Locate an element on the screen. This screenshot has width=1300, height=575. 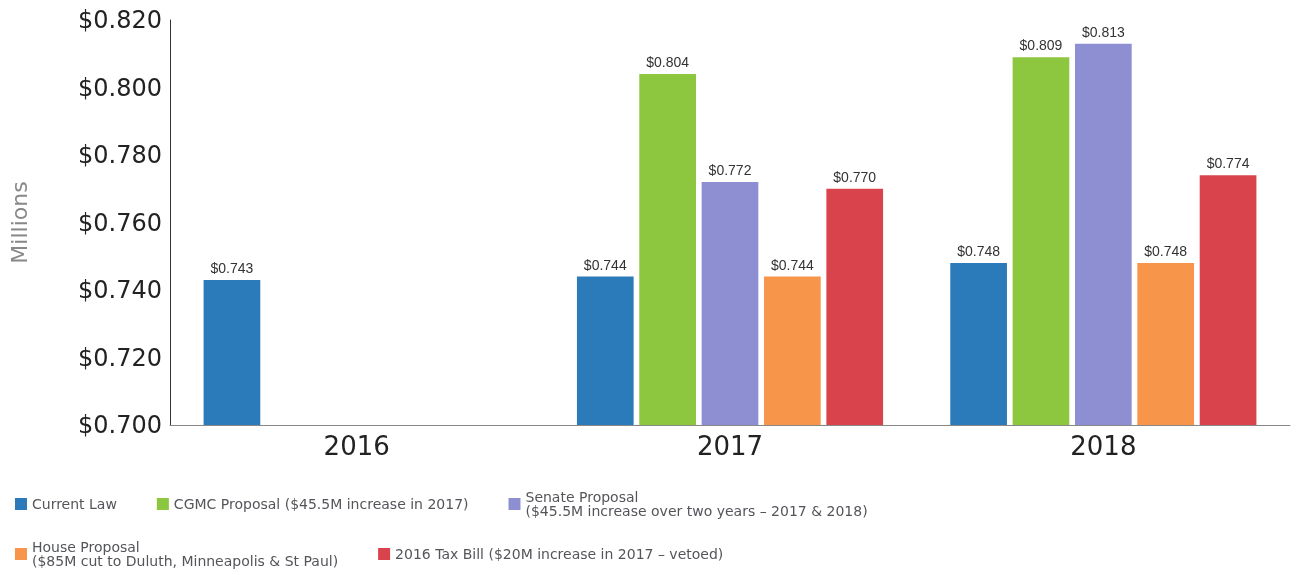
data-label: $0.772 is located at coordinates (730, 170).